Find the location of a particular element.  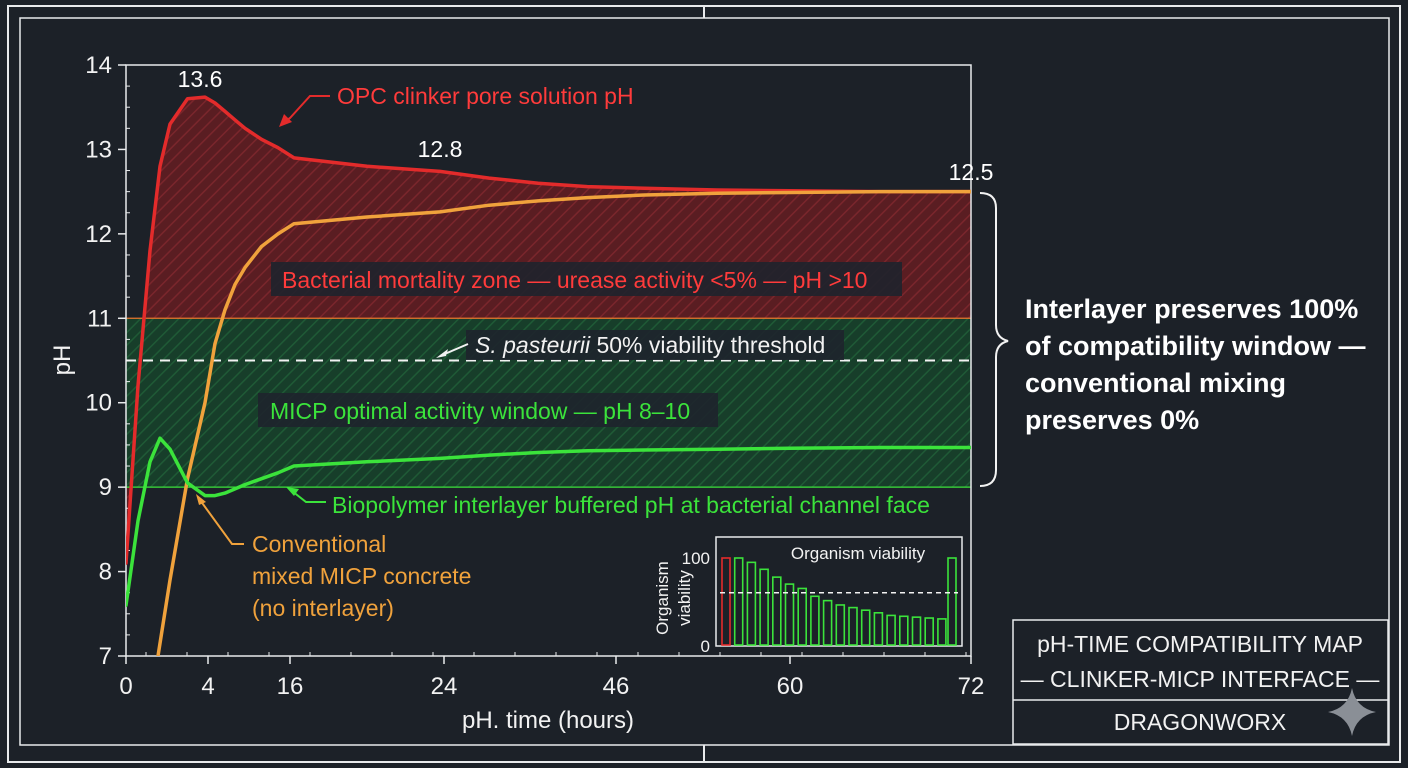

x-tick-label: 24 is located at coordinates (444, 686).